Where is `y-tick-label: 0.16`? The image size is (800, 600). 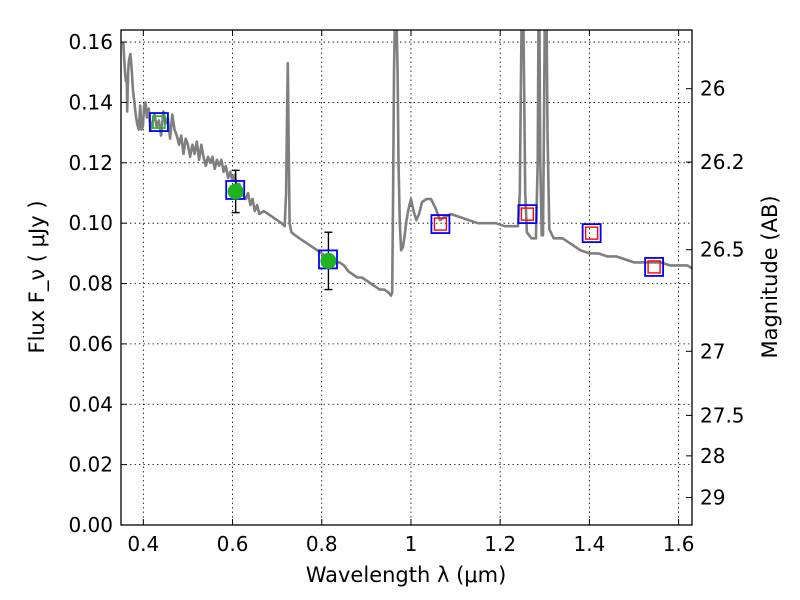
y-tick-label: 0.16 is located at coordinates (90, 42).